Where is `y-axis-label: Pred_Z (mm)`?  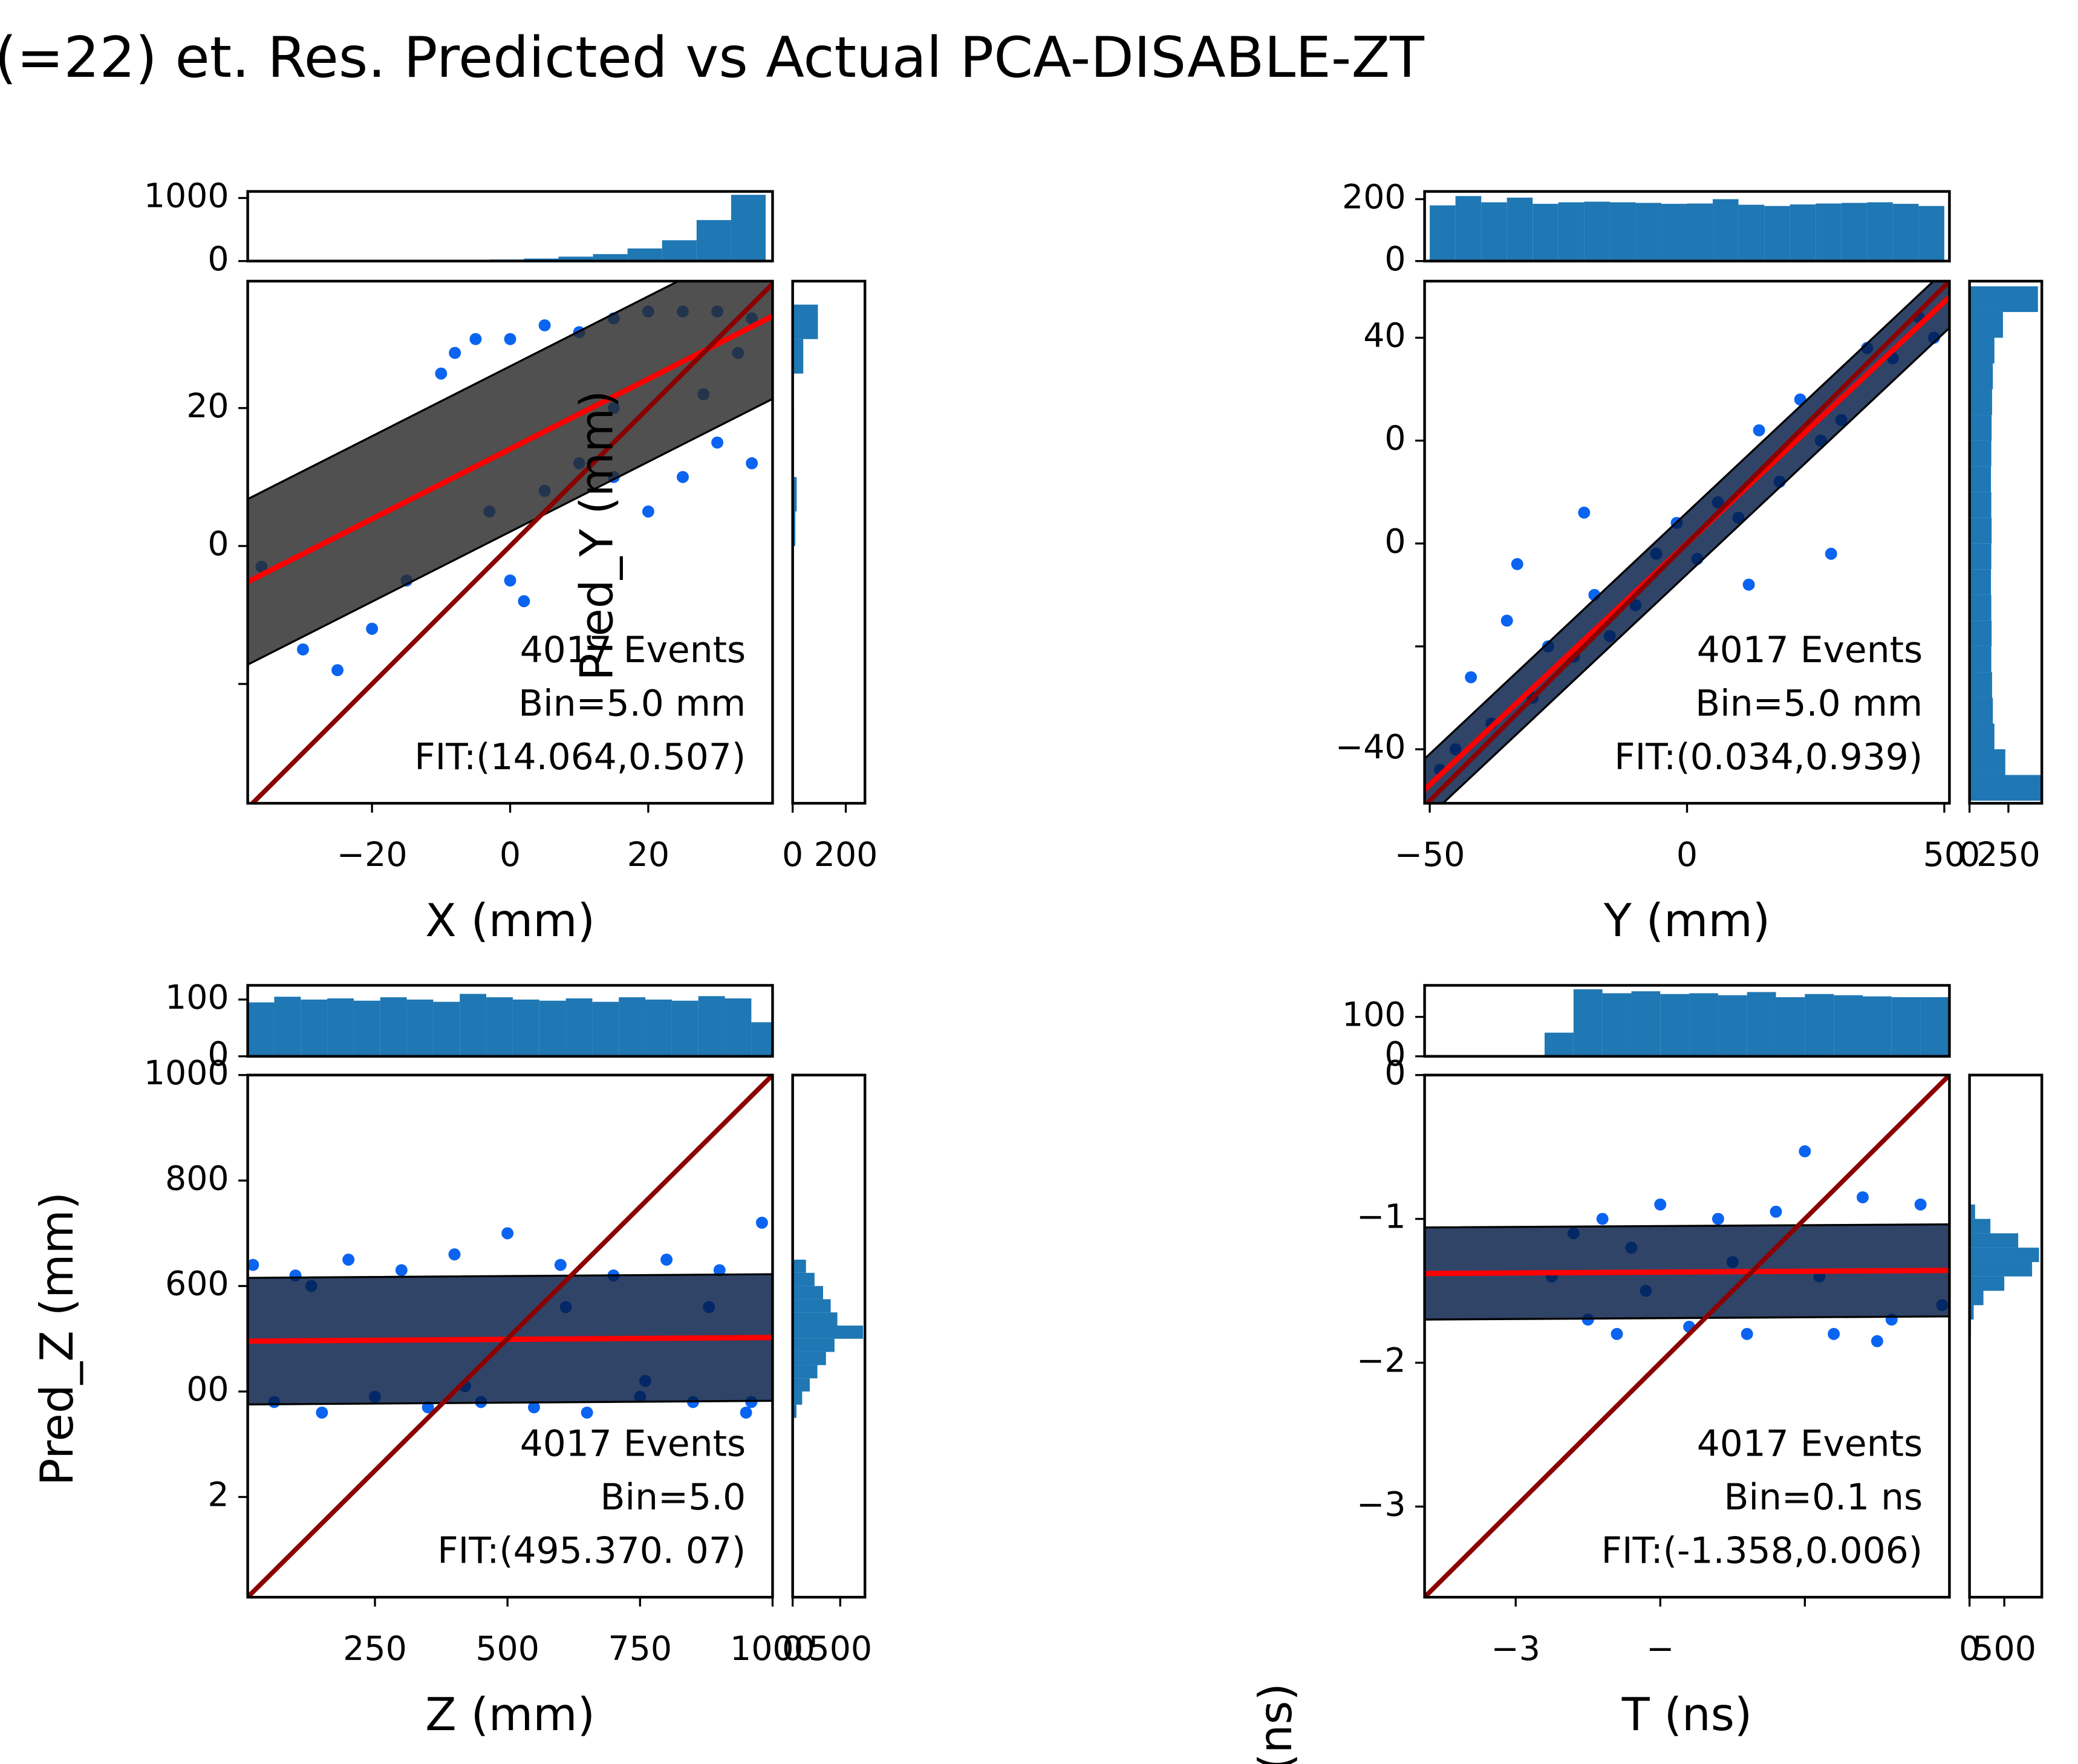
y-axis-label: Pred_Z (mm) is located at coordinates (56, 1339).